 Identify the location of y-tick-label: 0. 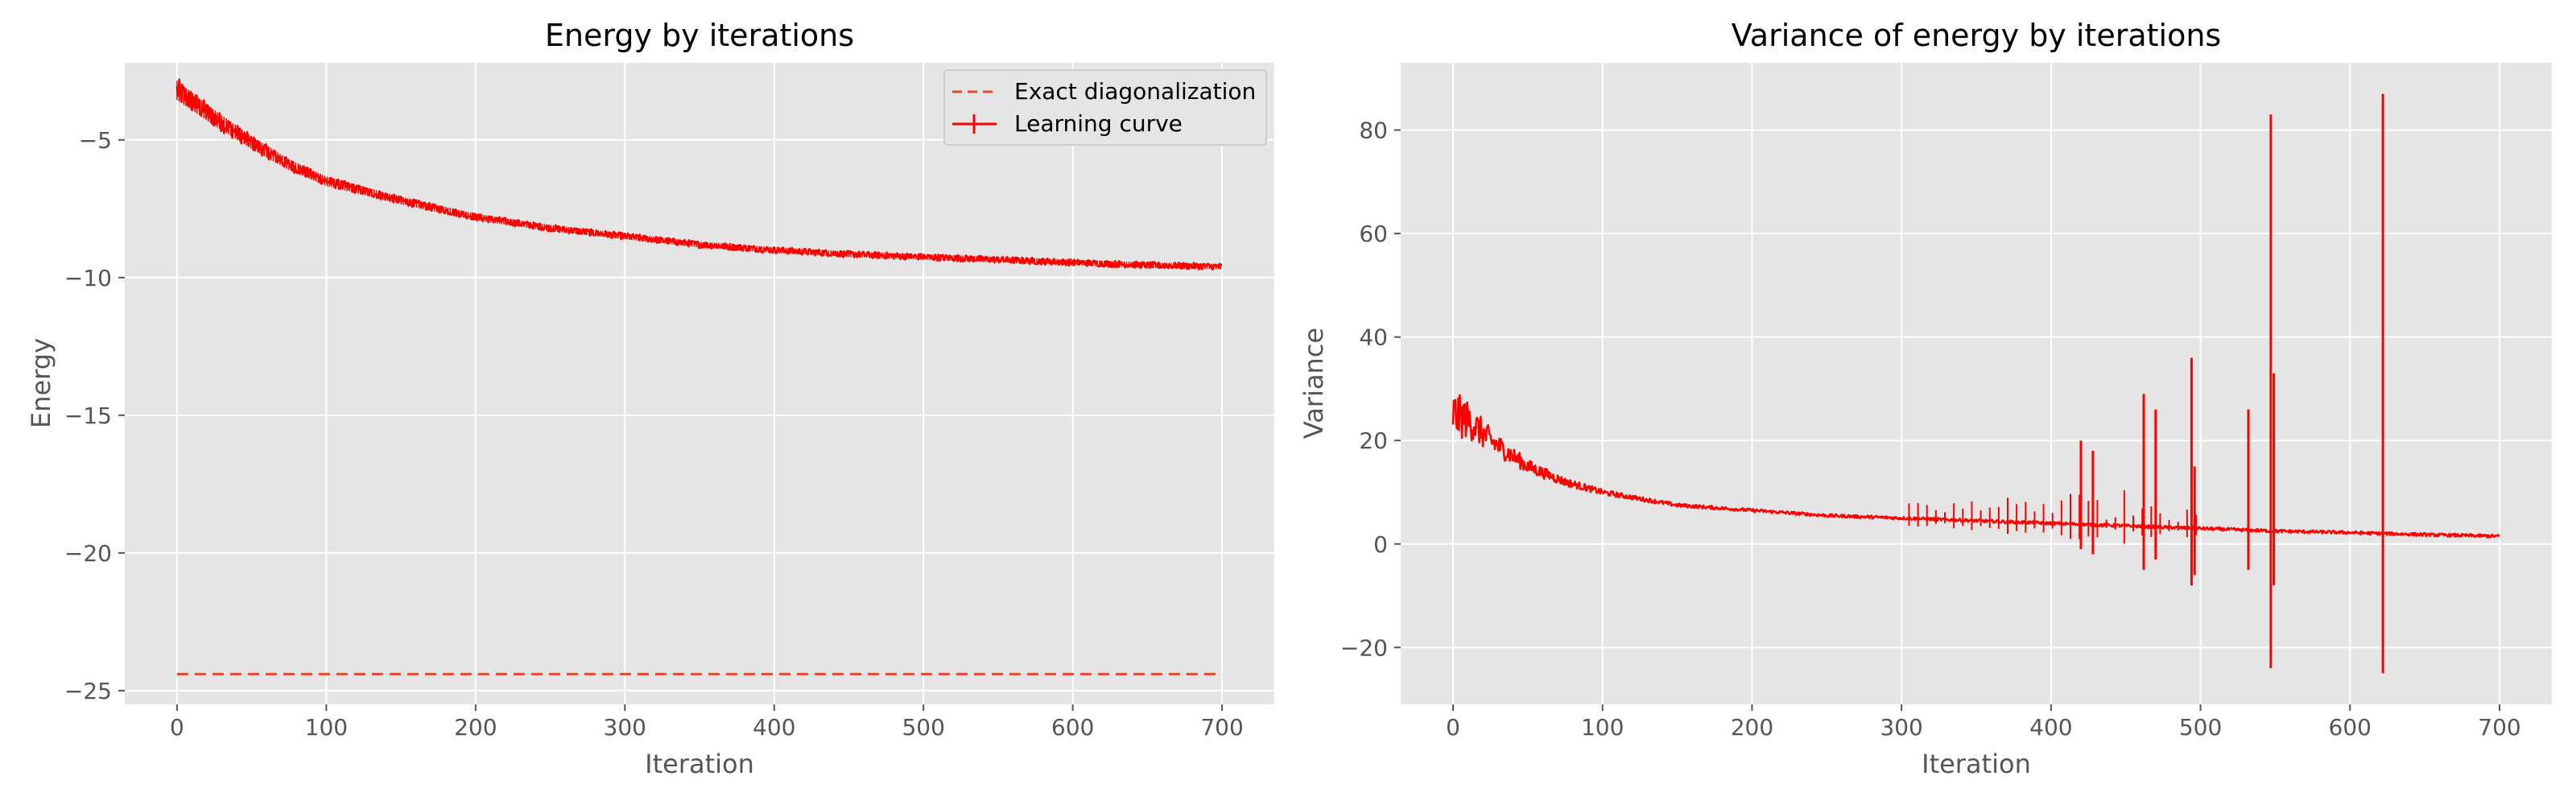
(1380, 544).